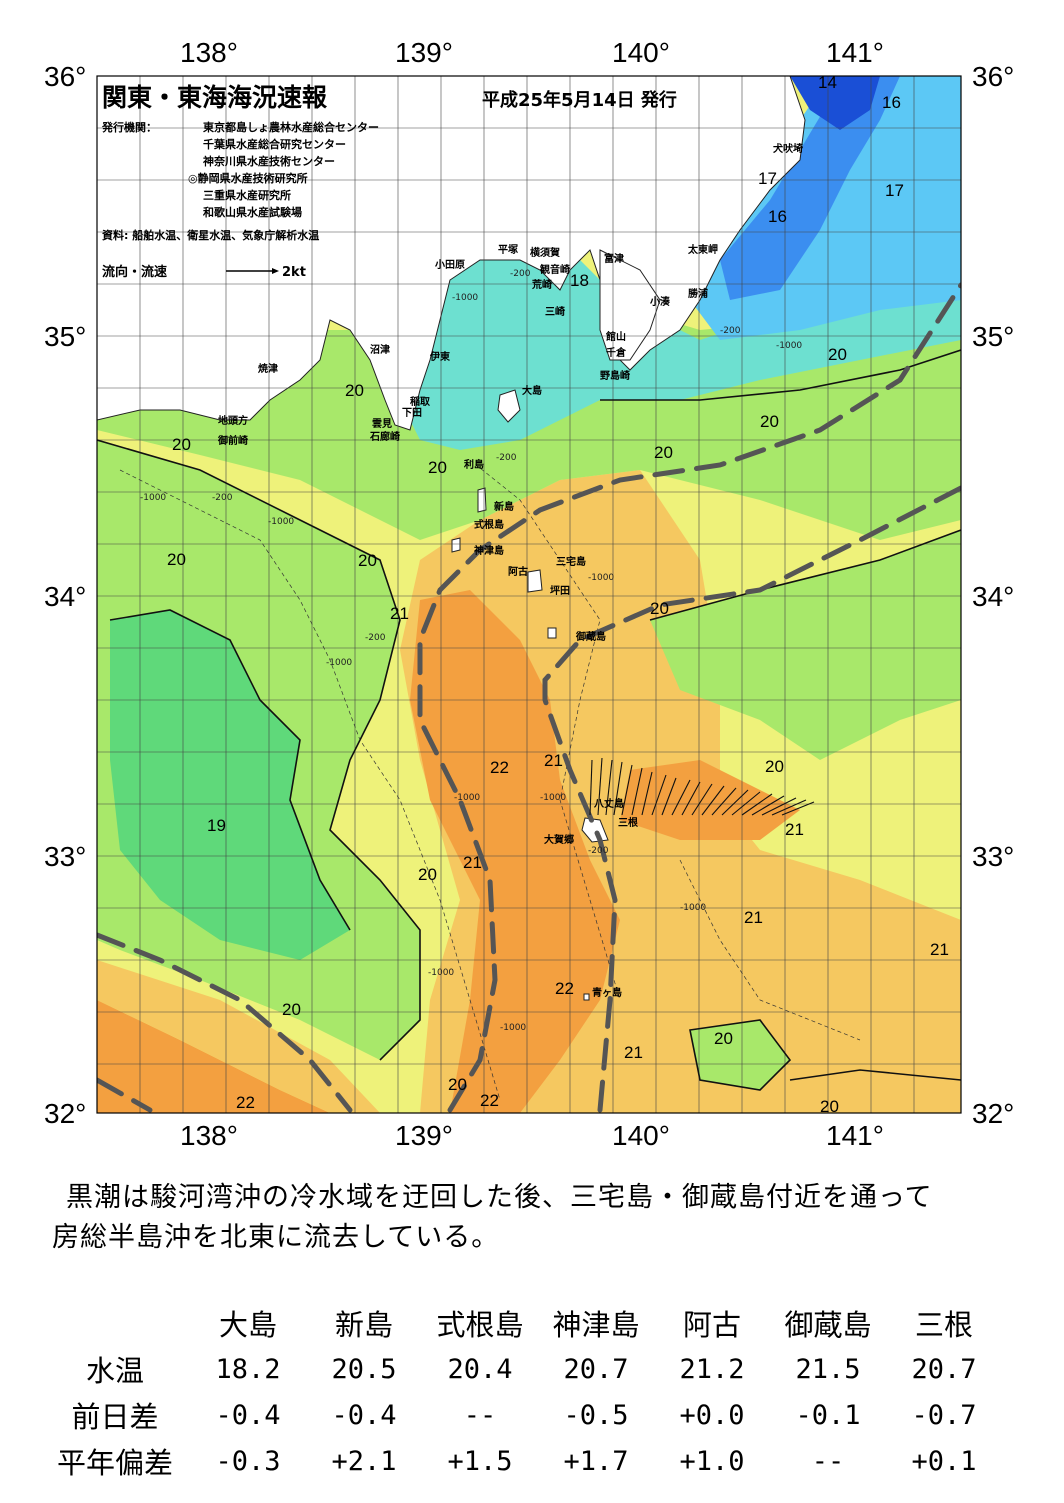 The image size is (1064, 1503). Describe the element at coordinates (521, 1461) in the screenshot. I see `normal-anomaly-row: 平年偏差 -0.3 +2.1 +1.5 +1.7 +1.0 -- +0.1` at that location.